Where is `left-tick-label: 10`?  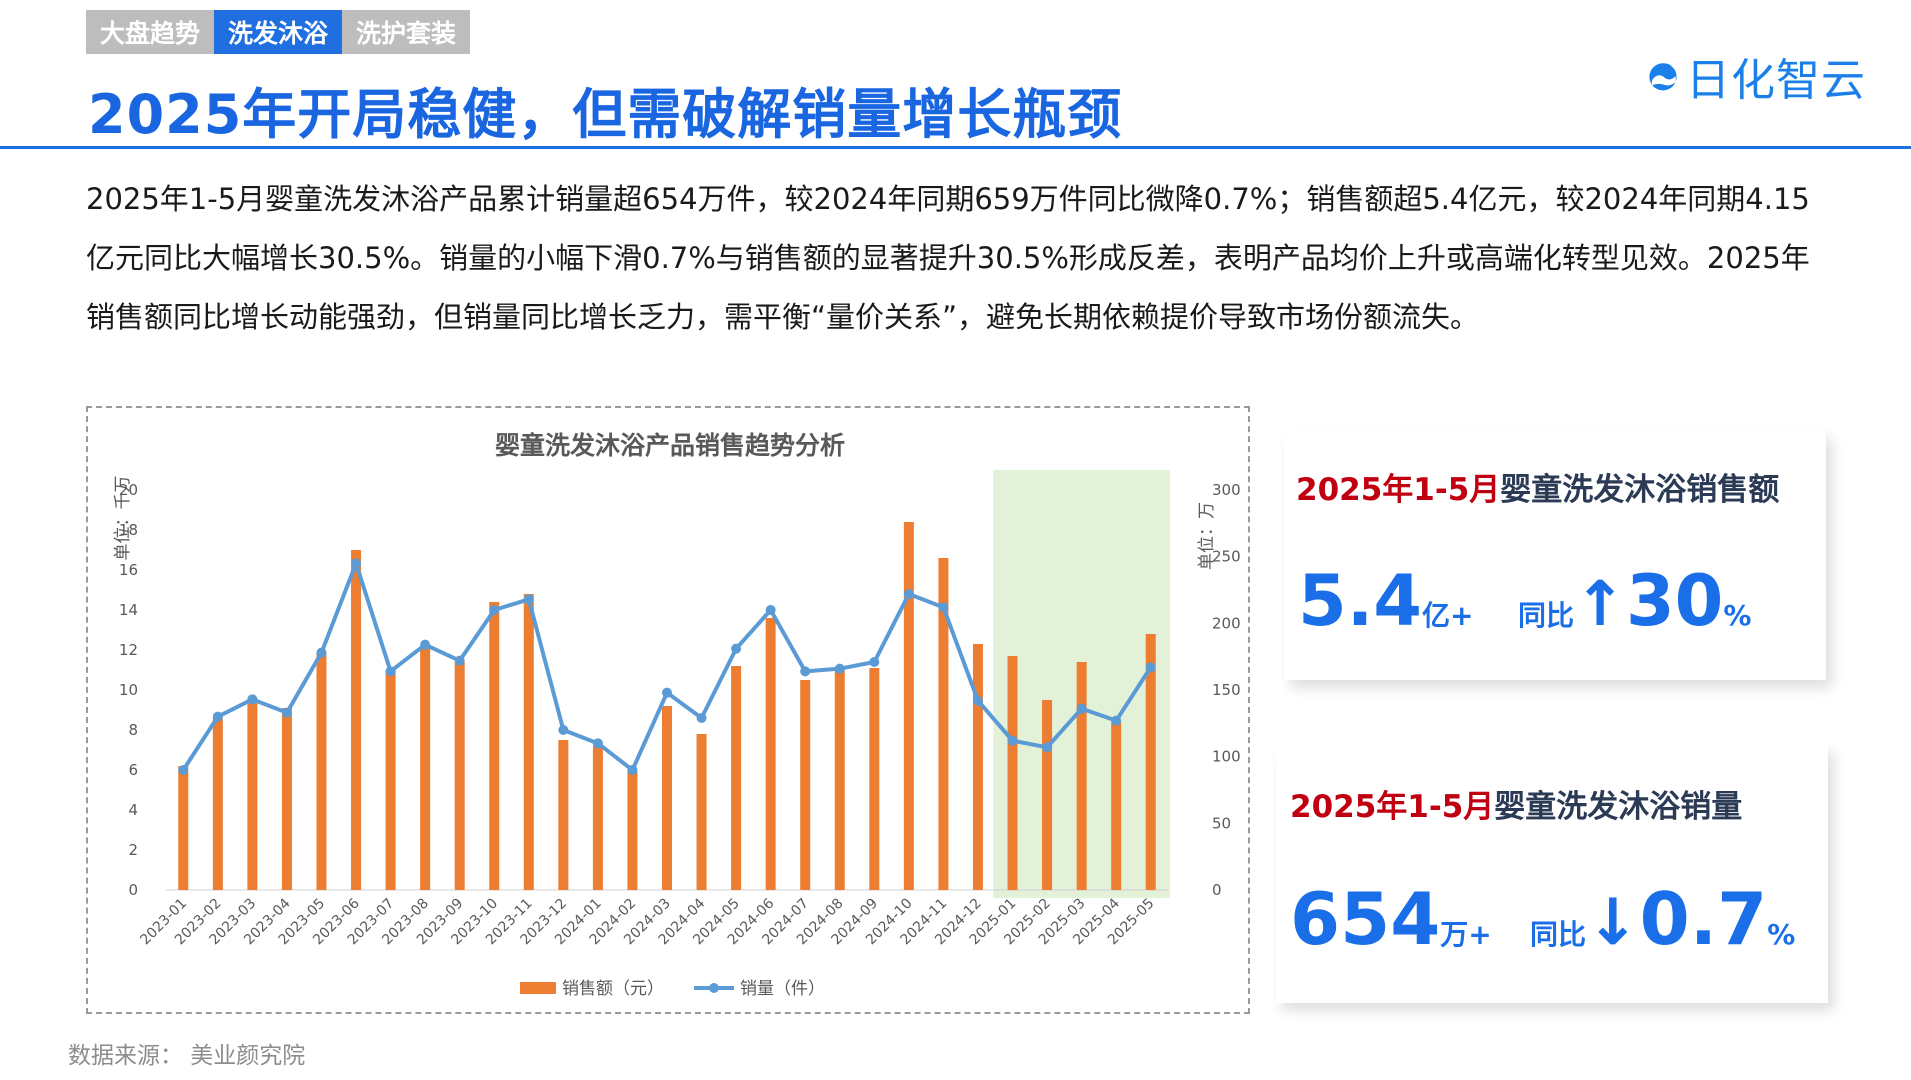 left-tick-label: 10 is located at coordinates (128, 690).